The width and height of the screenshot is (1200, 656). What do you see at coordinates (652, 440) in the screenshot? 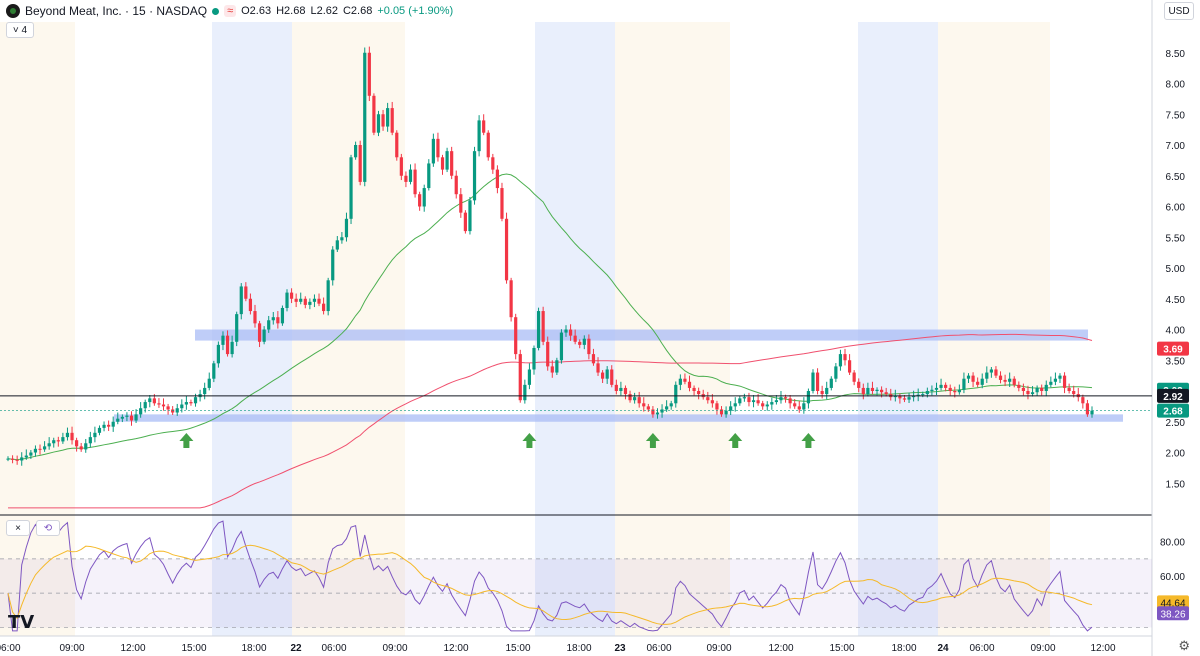
I see `up-arrow-icon` at bounding box center [652, 440].